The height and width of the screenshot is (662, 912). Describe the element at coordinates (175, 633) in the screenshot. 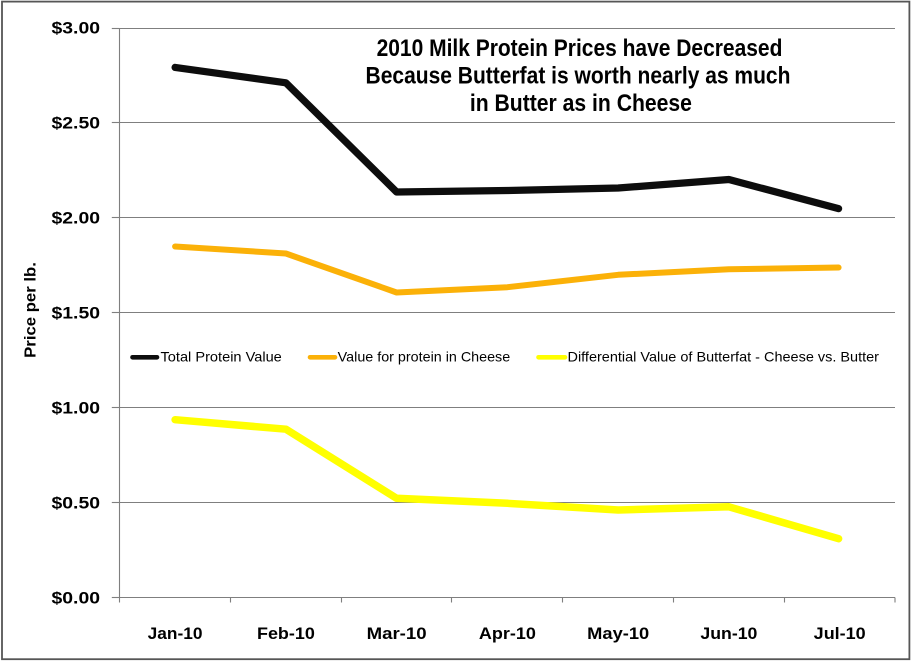

I see `svg-text: Jan-10` at that location.